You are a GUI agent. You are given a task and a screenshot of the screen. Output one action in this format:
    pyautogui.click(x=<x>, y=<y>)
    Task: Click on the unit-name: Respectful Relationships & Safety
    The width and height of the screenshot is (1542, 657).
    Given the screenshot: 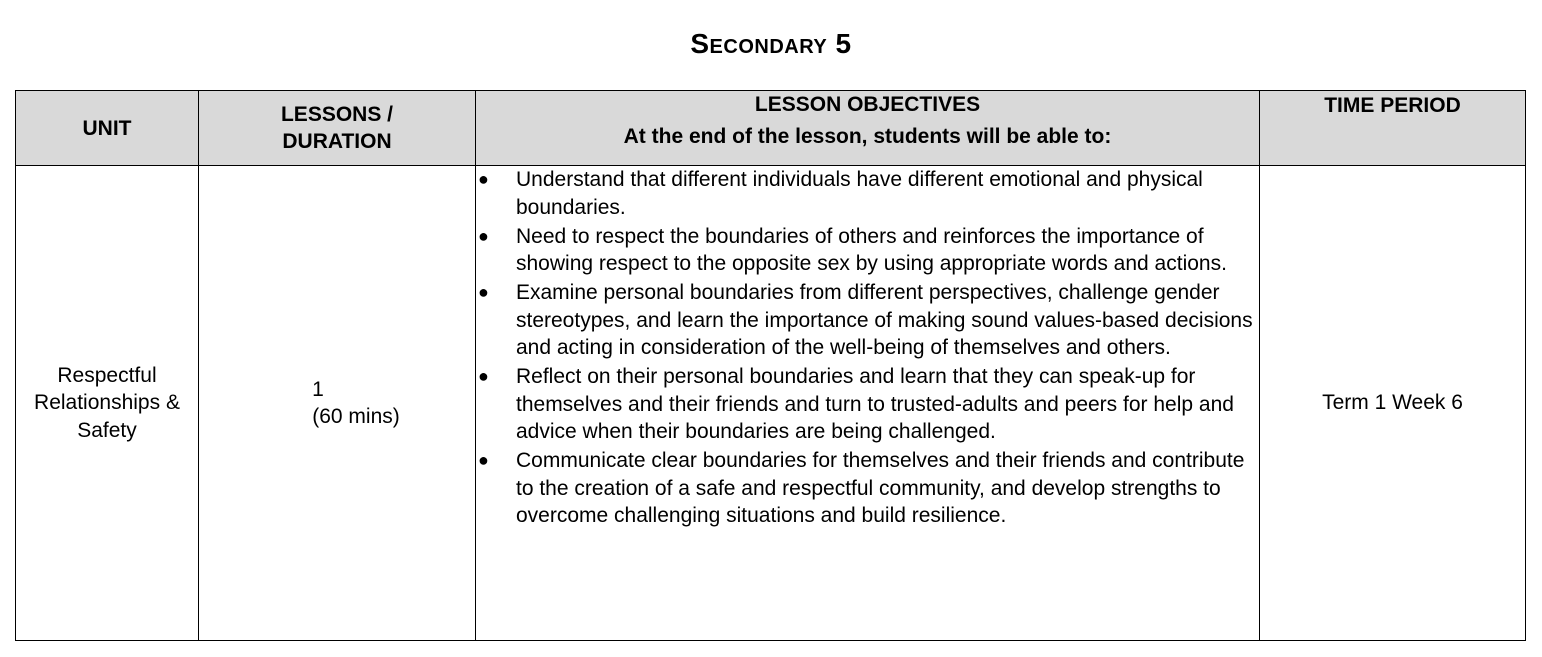 What is the action you would take?
    pyautogui.click(x=107, y=402)
    